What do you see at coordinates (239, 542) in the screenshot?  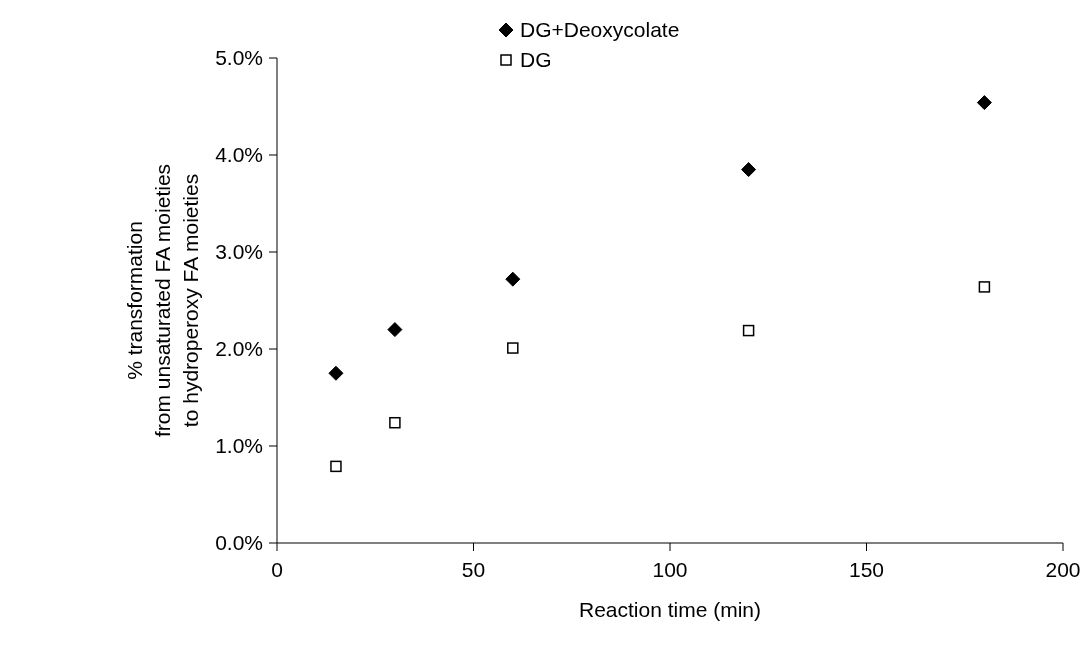 I see `y-tick-label: 0.0%` at bounding box center [239, 542].